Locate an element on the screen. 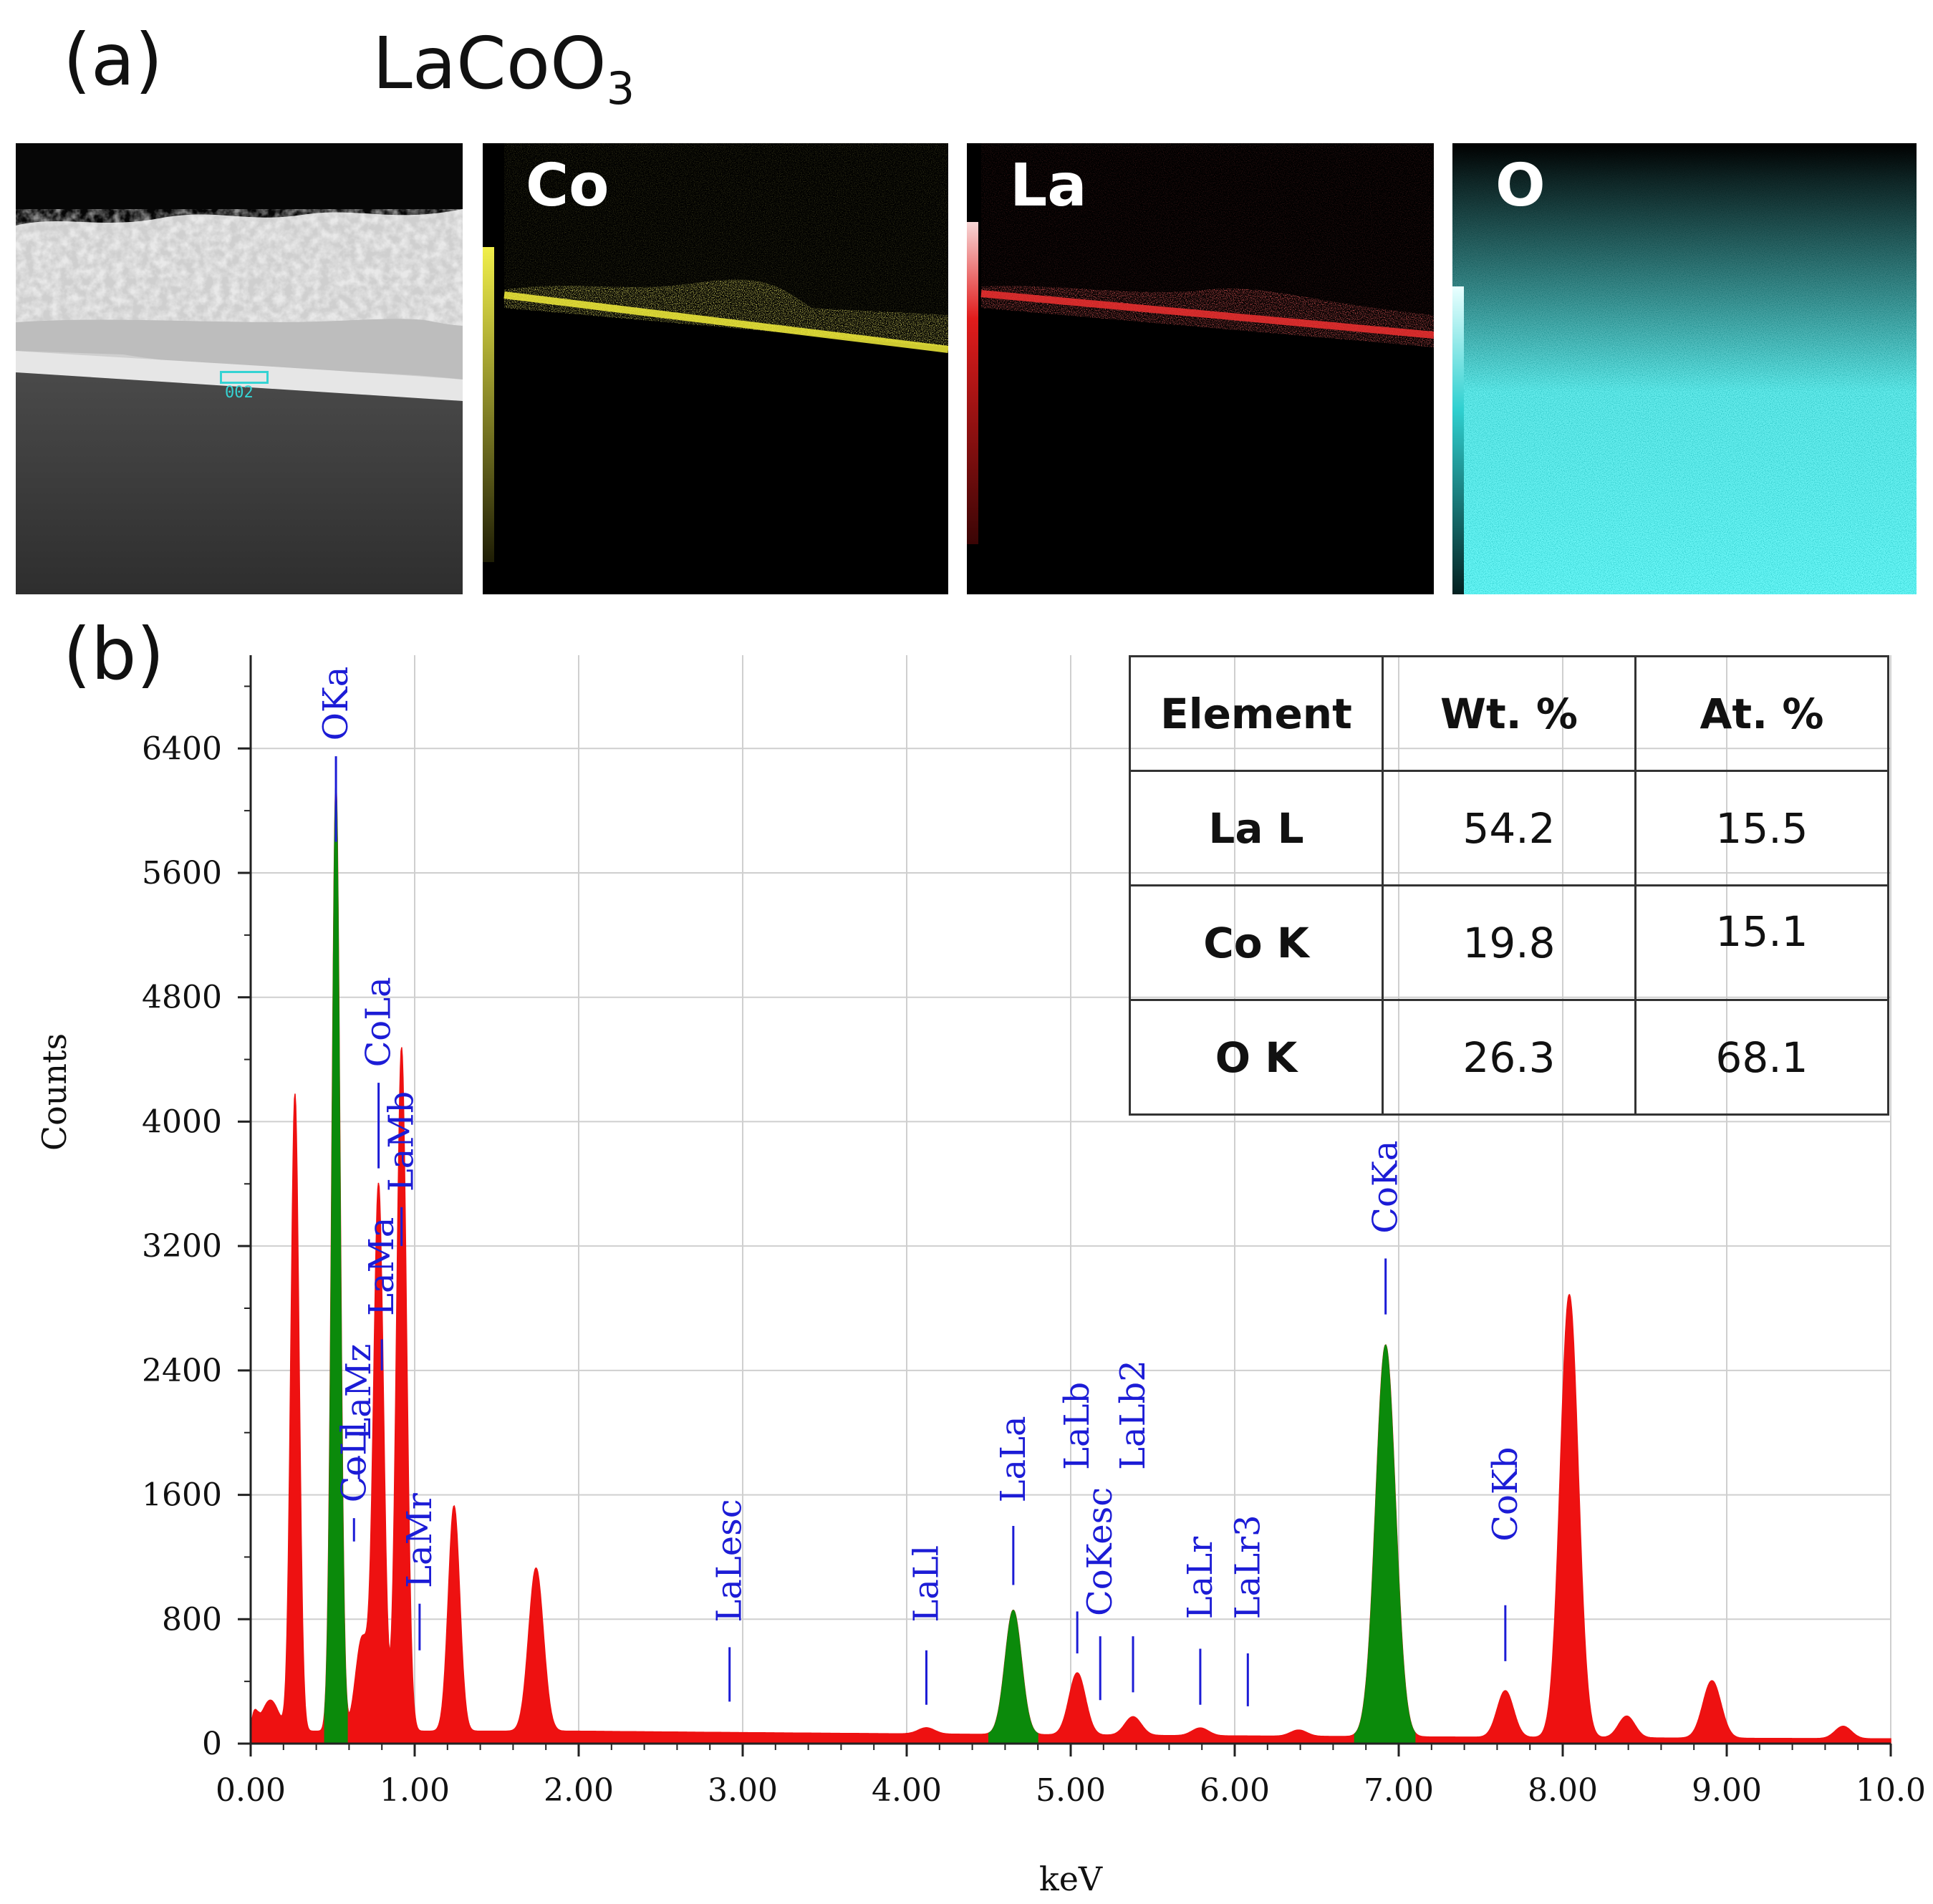 The width and height of the screenshot is (1933, 1904). table-row: Co K 19.8 15.1 is located at coordinates (1509, 942).